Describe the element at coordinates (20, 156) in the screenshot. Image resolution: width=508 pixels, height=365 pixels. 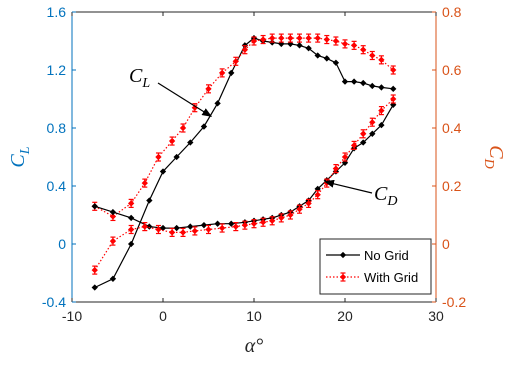
I see `y-left-axis-label: CL` at that location.